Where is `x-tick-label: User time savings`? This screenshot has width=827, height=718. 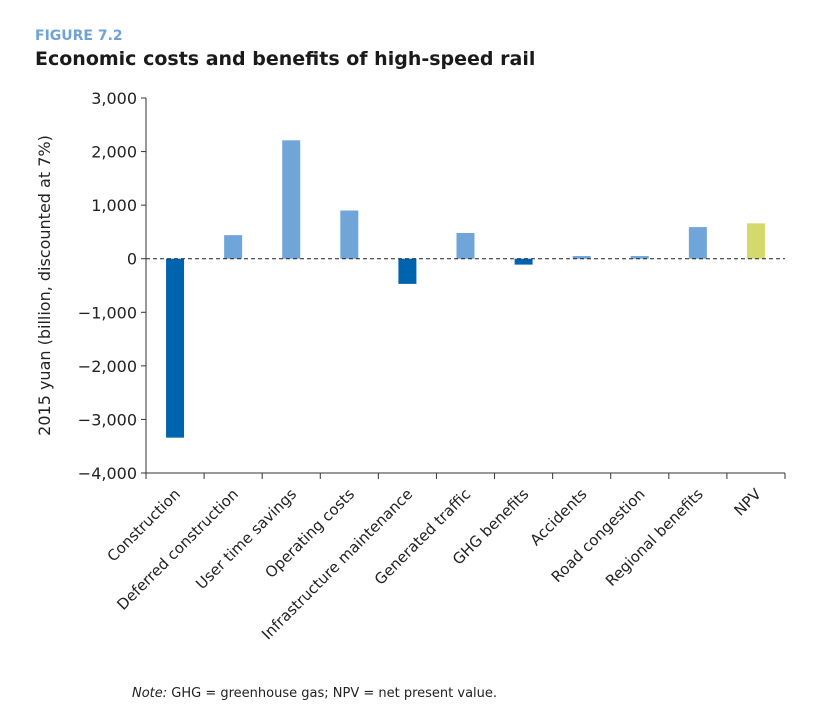 x-tick-label: User time savings is located at coordinates (246, 539).